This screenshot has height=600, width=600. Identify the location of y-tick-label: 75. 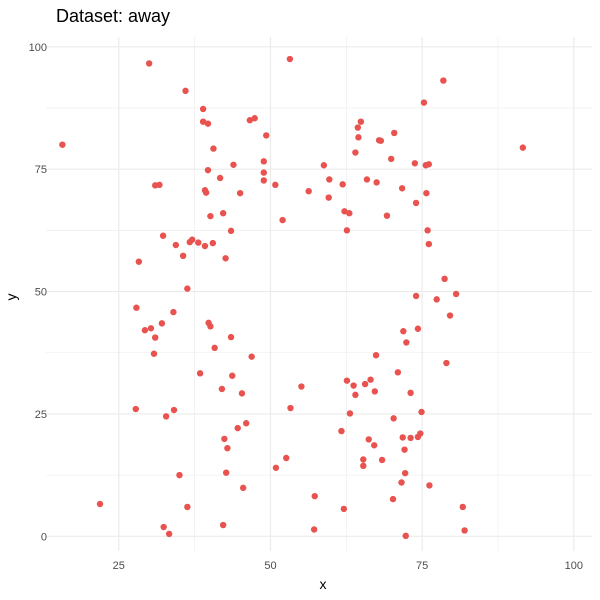
(41, 170).